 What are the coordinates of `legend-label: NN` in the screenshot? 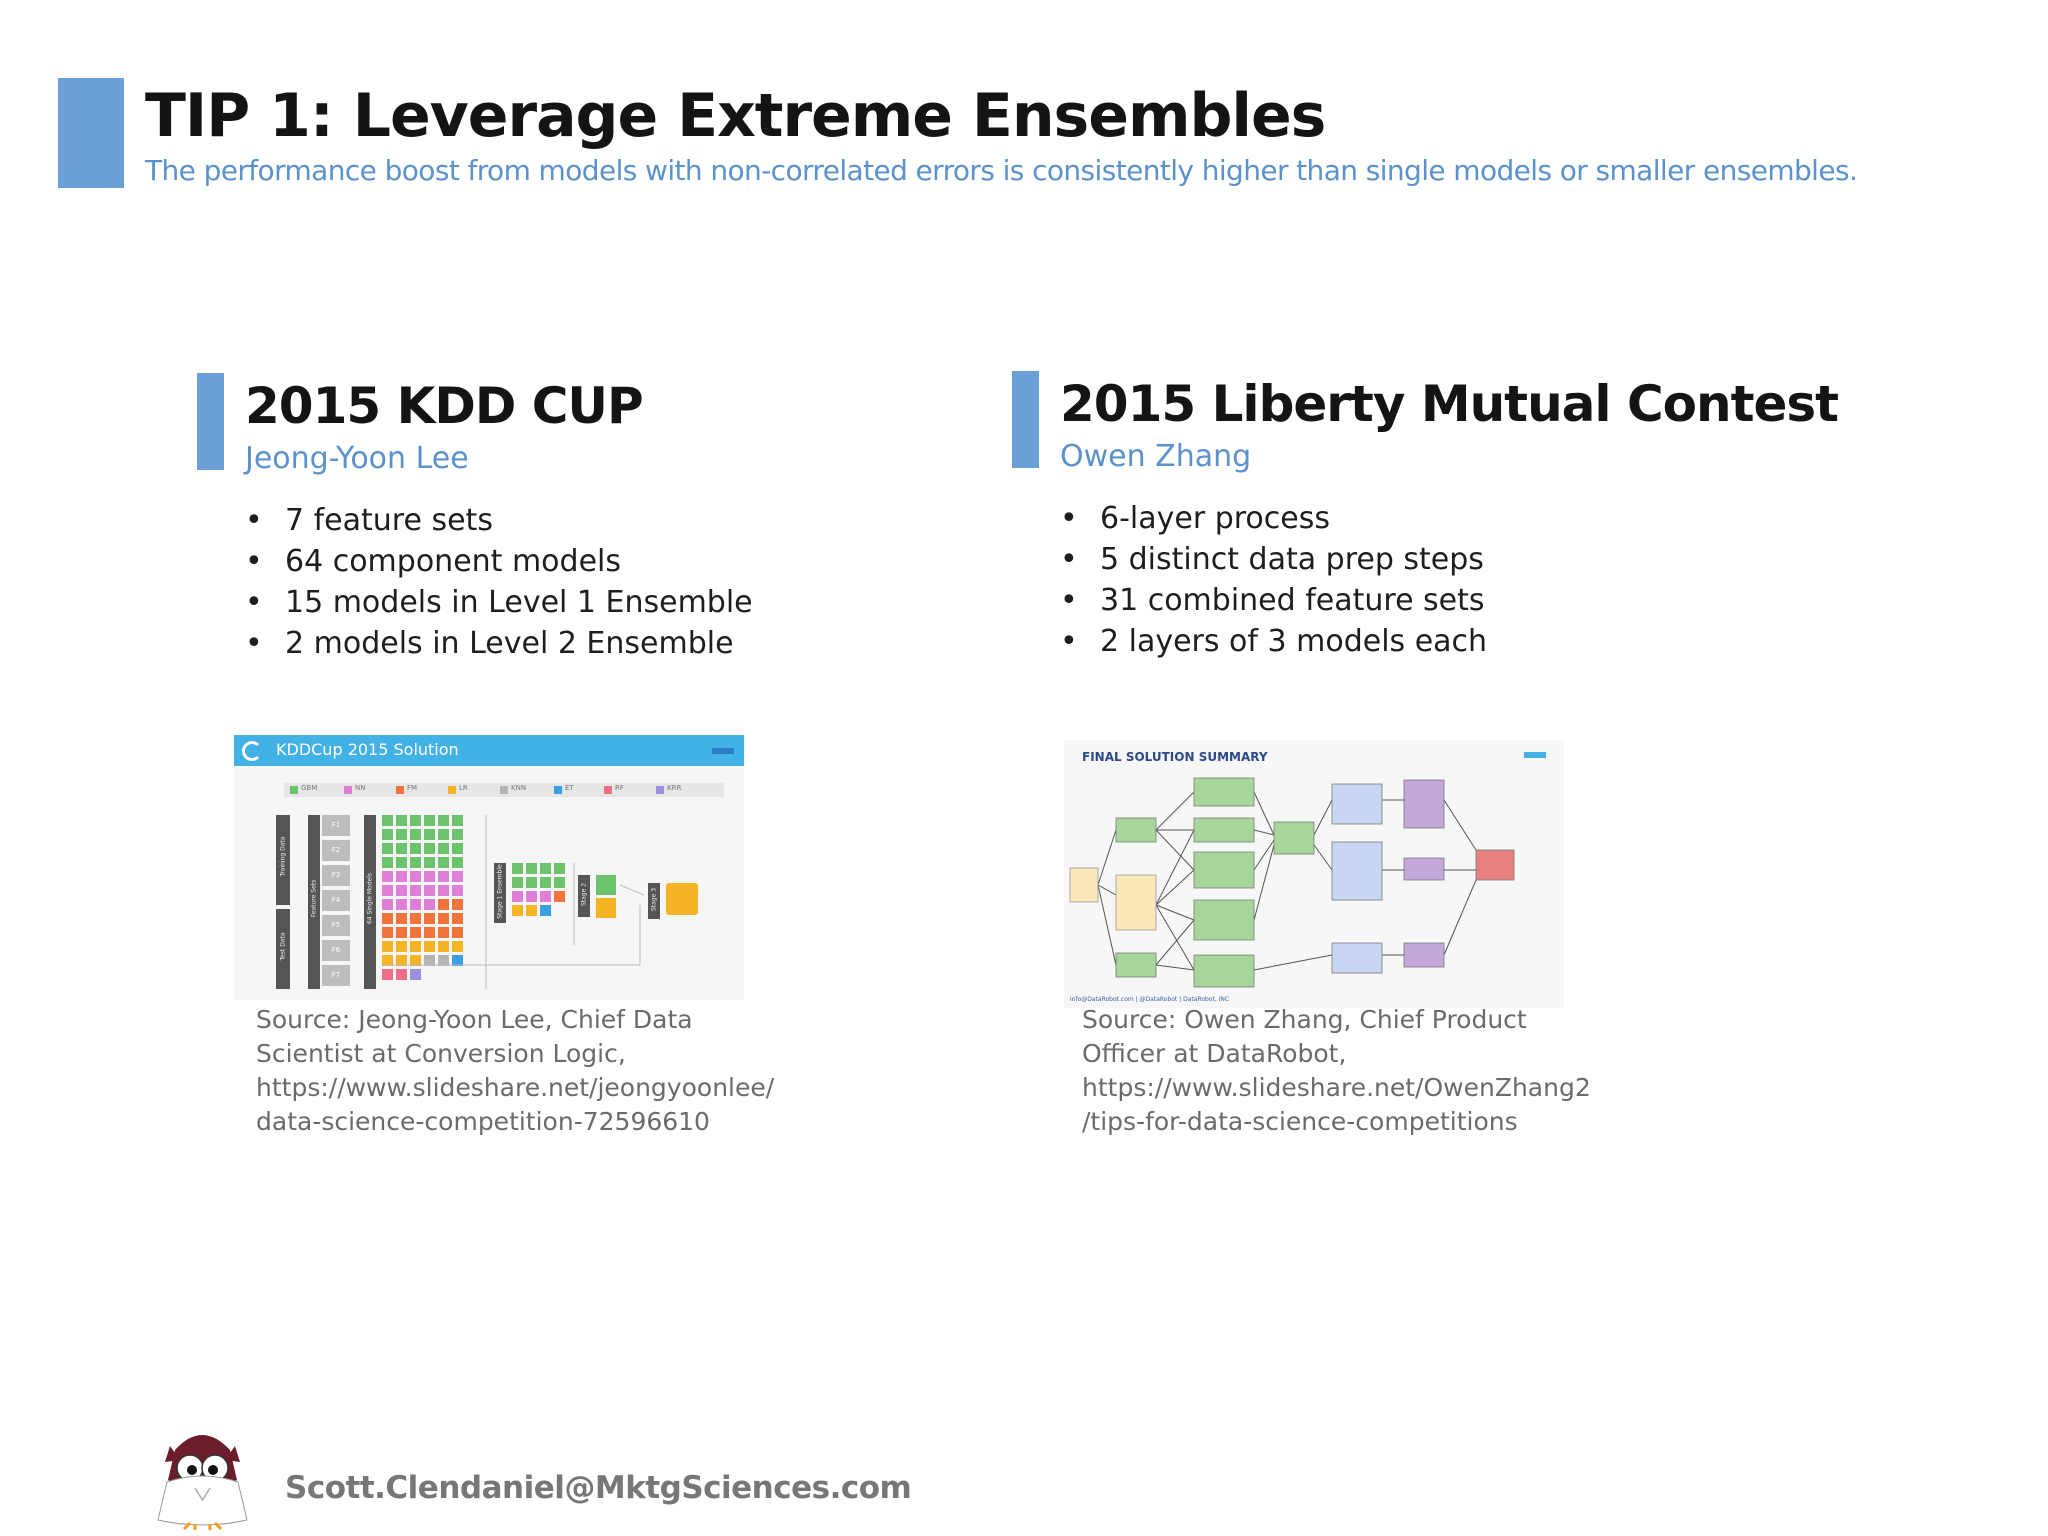 It's located at (360, 788).